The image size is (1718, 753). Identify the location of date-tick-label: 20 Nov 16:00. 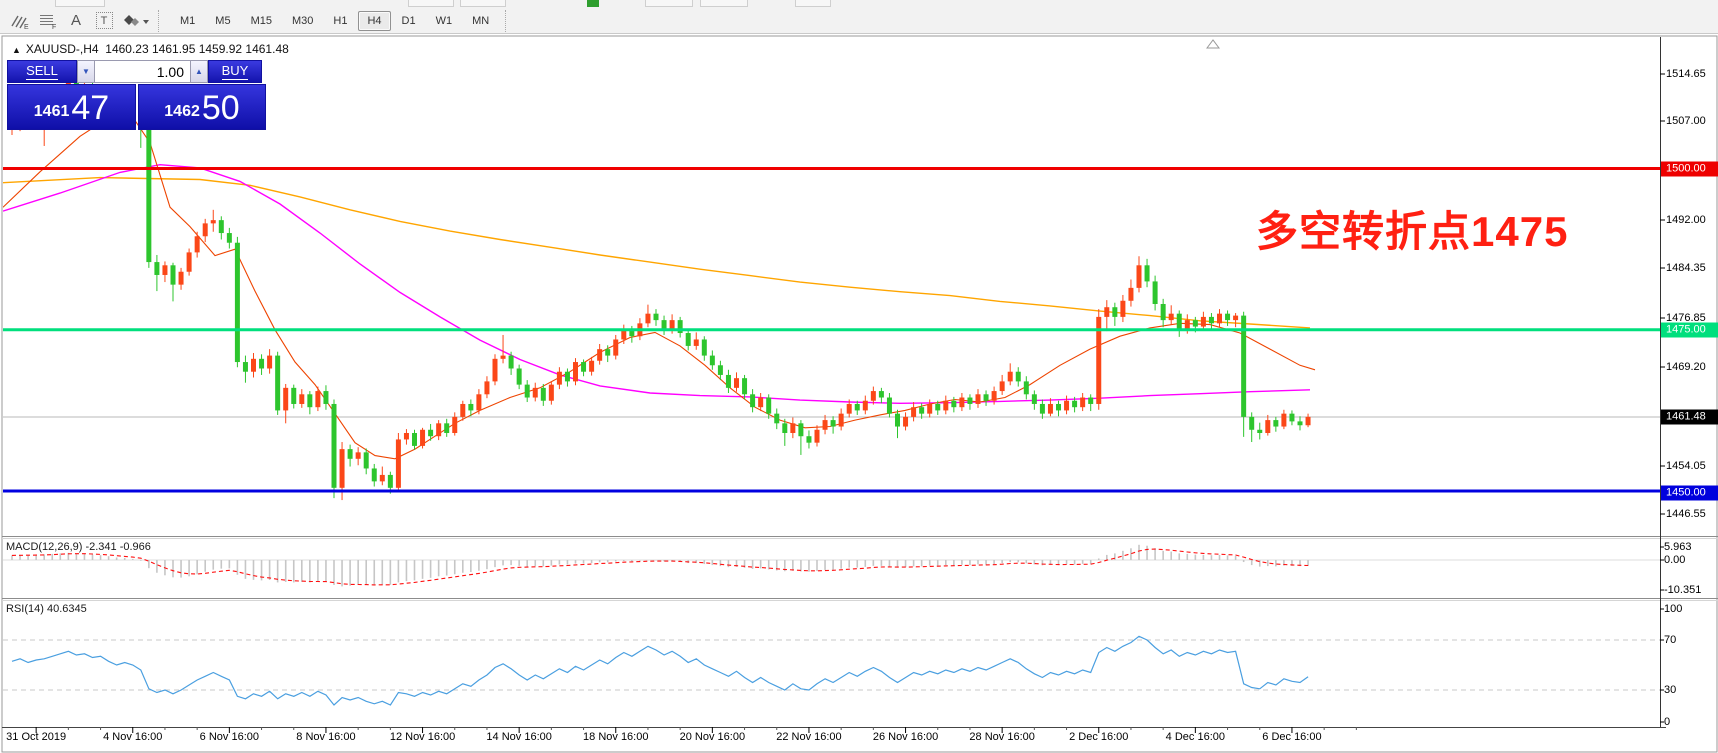
(712, 737).